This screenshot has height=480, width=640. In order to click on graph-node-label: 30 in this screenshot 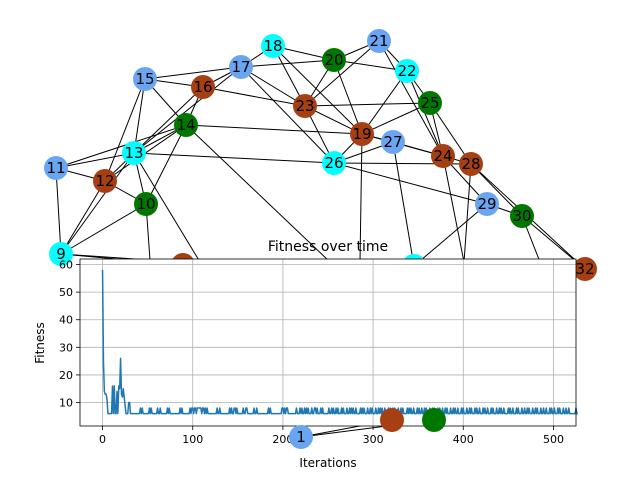, I will do `click(521, 216)`.